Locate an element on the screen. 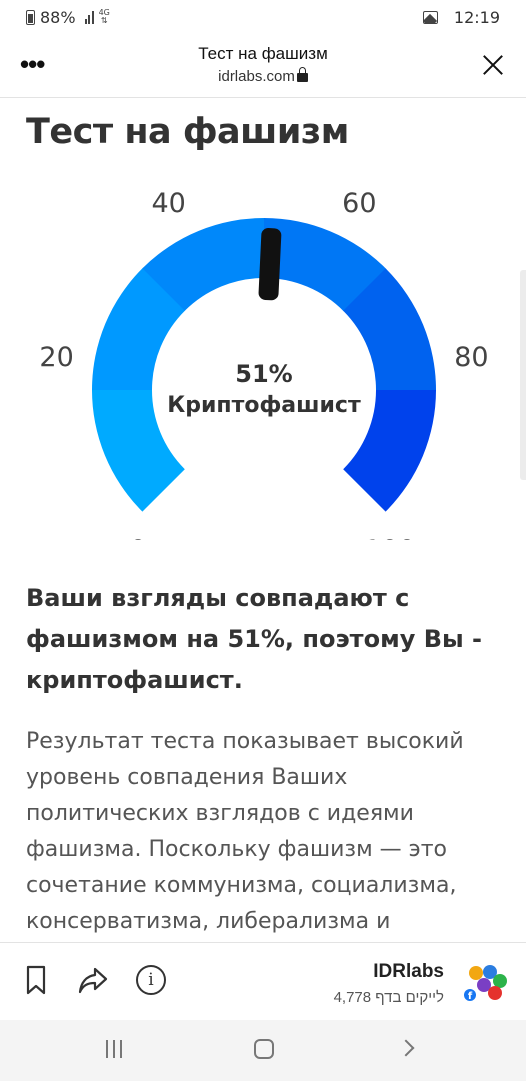 The width and height of the screenshot is (526, 1081). info-icon: i is located at coordinates (151, 980).